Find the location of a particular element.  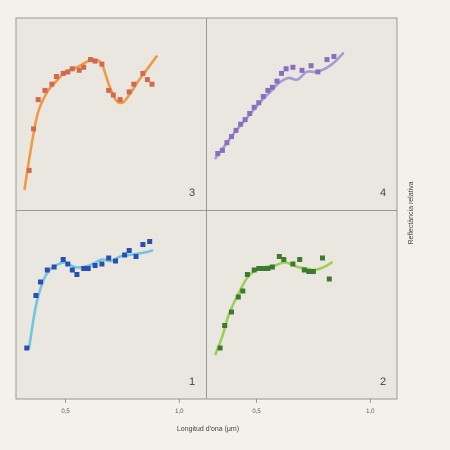

x-tick-label-0-1: 1,0 is located at coordinates (179, 412).